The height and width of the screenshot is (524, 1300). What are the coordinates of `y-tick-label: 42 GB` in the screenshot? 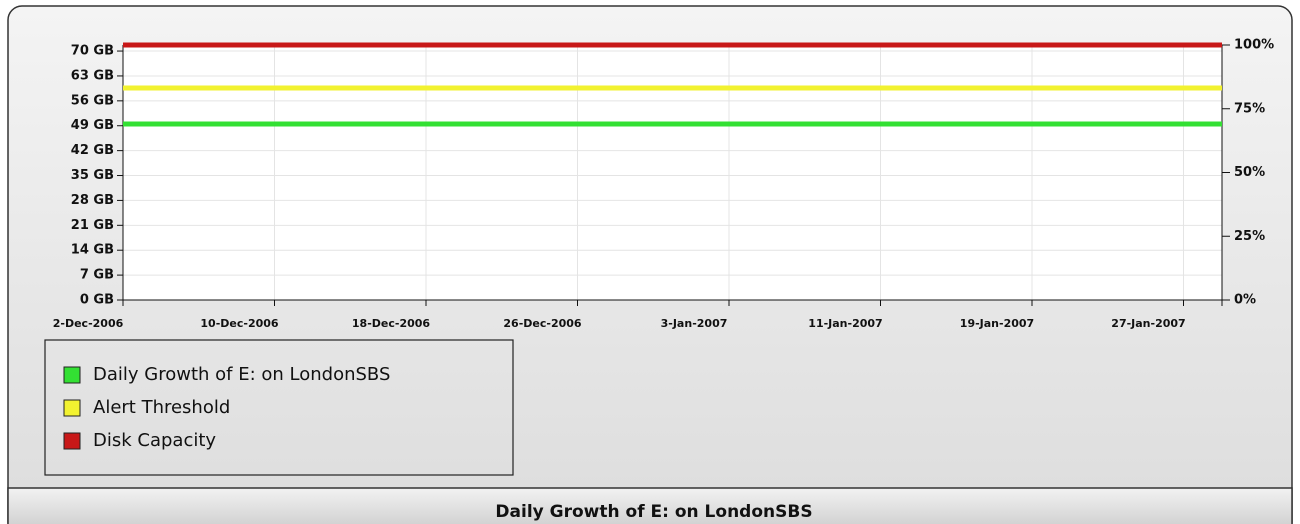 It's located at (92, 150).